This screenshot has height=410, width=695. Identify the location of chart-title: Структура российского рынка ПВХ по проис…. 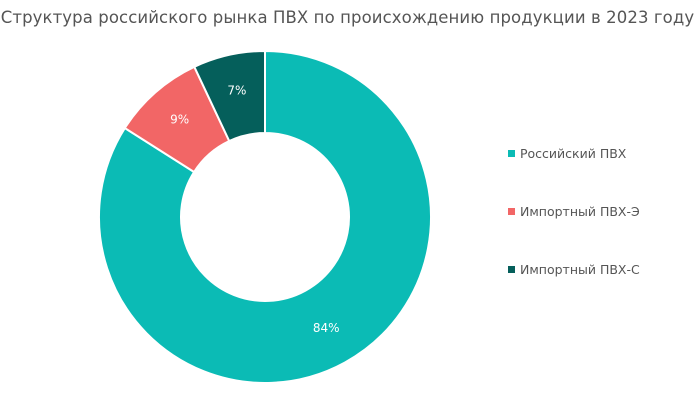
(347, 17).